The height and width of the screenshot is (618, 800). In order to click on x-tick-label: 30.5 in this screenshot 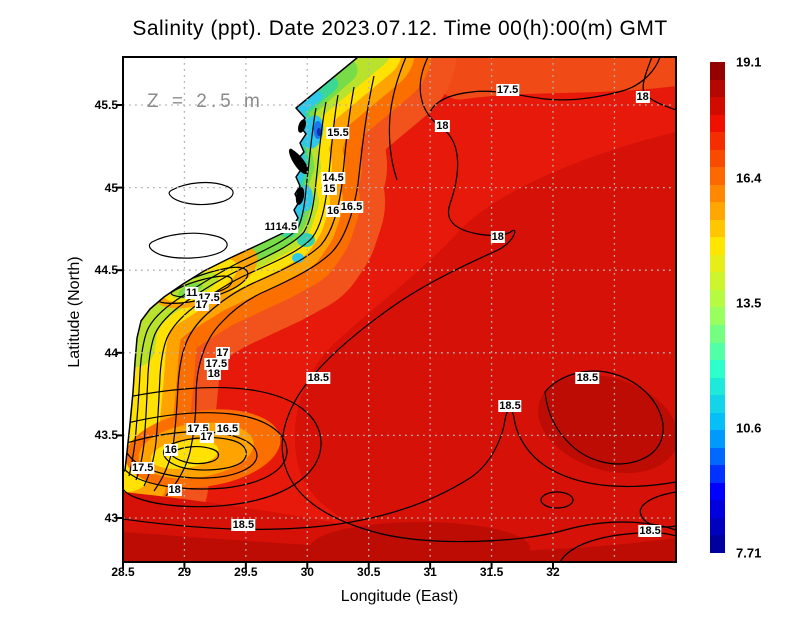, I will do `click(369, 572)`.